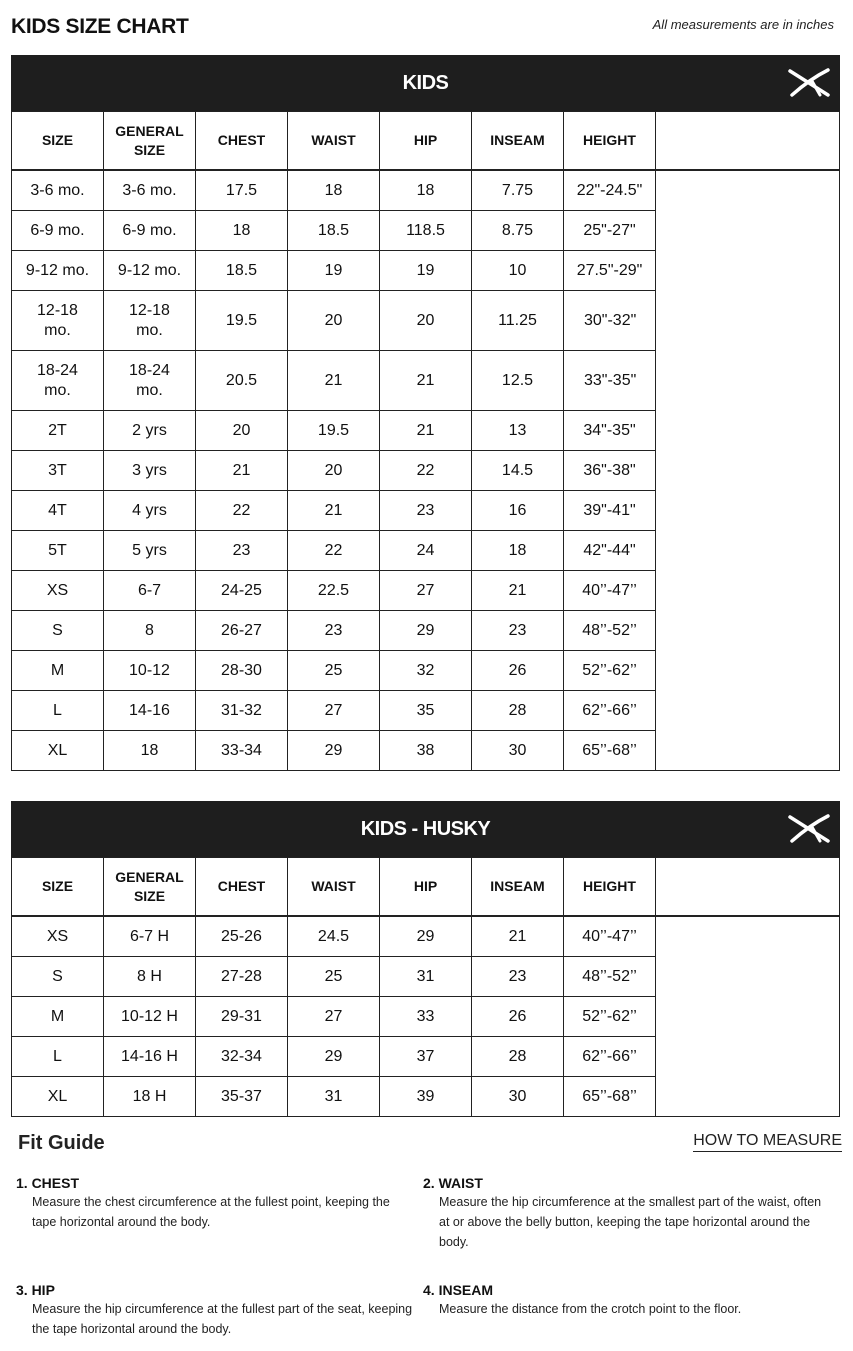 The width and height of the screenshot is (853, 1351). I want to click on table-cell: 25"-27", so click(609, 230).